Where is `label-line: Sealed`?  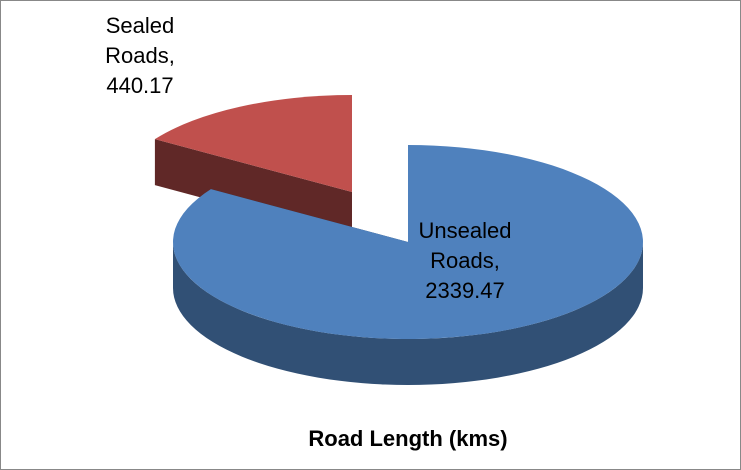
label-line: Sealed is located at coordinates (140, 25).